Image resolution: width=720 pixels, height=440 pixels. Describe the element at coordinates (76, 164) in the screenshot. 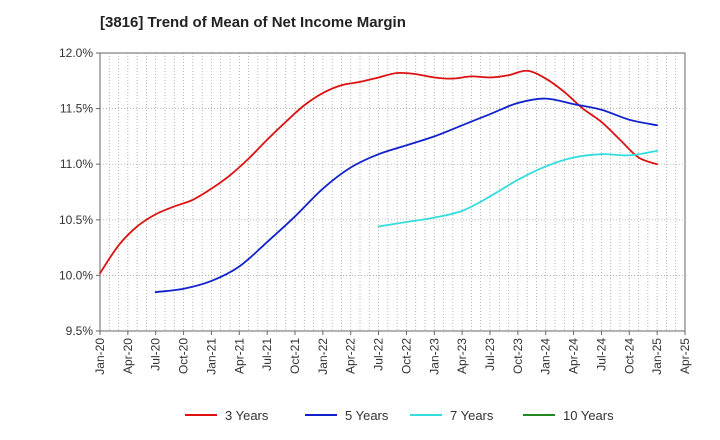

I see `y-tick-label: 11.0%` at that location.